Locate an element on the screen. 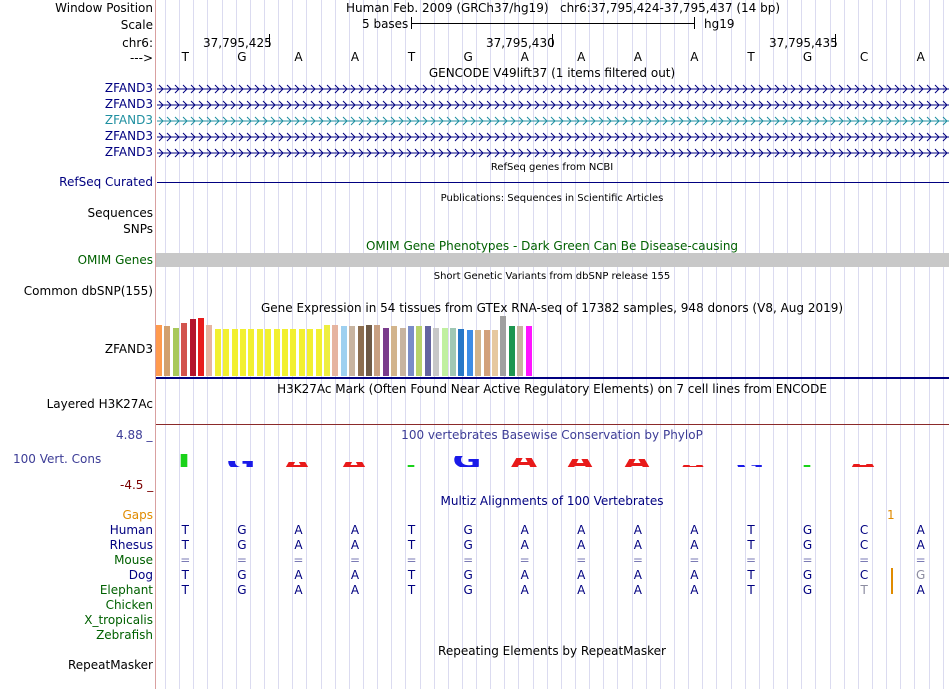  gencode-title: GENCODE V49lift37 (1 items filtered out) is located at coordinates (552, 73).